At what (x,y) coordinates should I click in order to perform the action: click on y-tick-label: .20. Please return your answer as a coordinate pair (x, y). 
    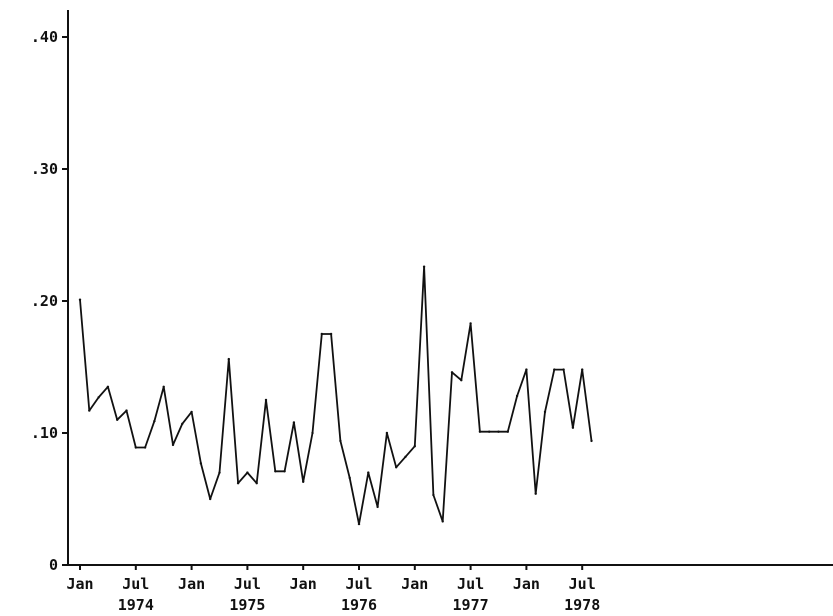
    Looking at the image, I should click on (44, 301).